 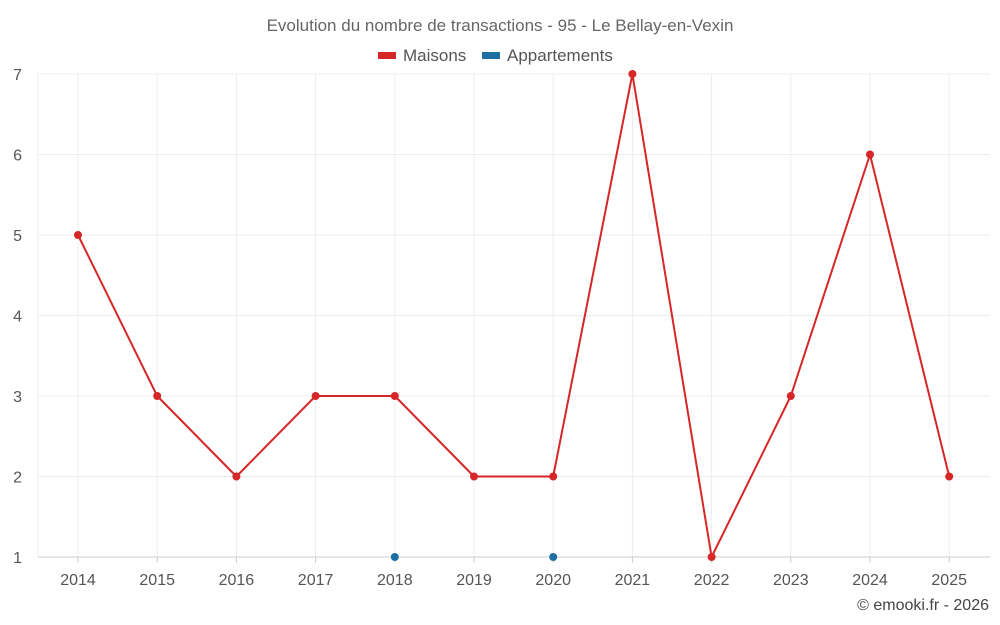 I want to click on legend-swatch-appartements, so click(x=491, y=55).